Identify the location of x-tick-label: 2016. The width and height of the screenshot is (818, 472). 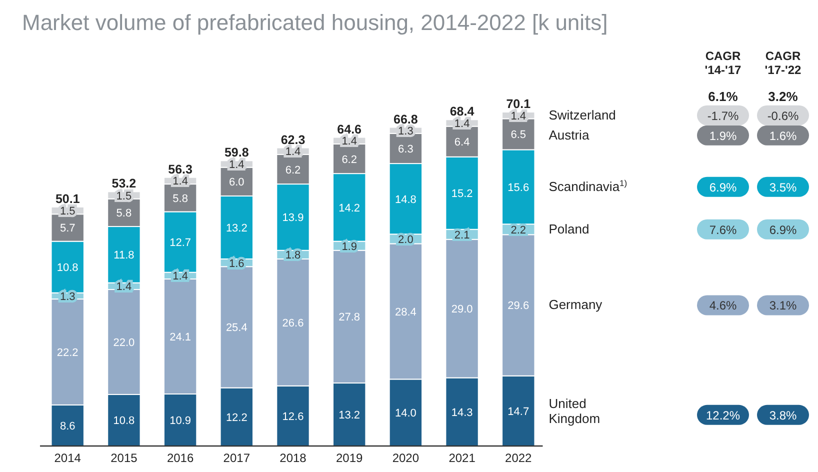
(180, 458).